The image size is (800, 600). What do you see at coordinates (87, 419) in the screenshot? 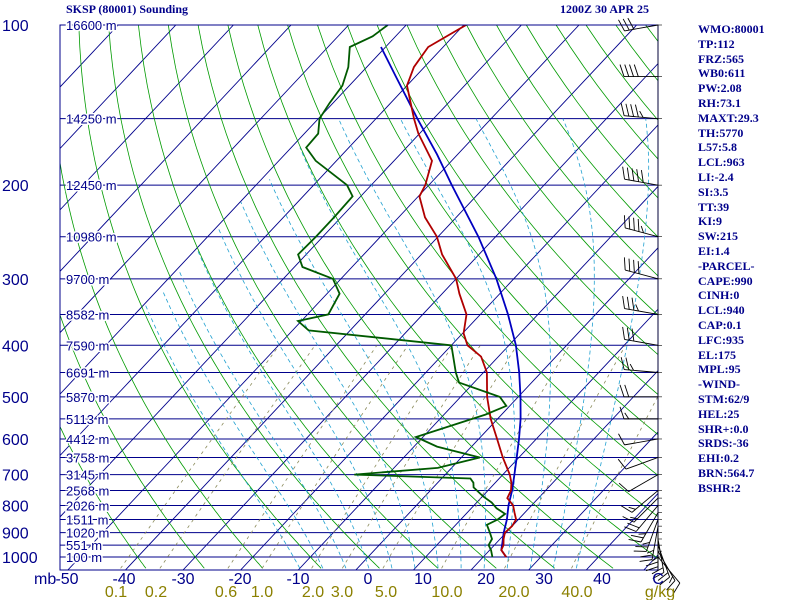
I see `height-label: 5113 m` at bounding box center [87, 419].